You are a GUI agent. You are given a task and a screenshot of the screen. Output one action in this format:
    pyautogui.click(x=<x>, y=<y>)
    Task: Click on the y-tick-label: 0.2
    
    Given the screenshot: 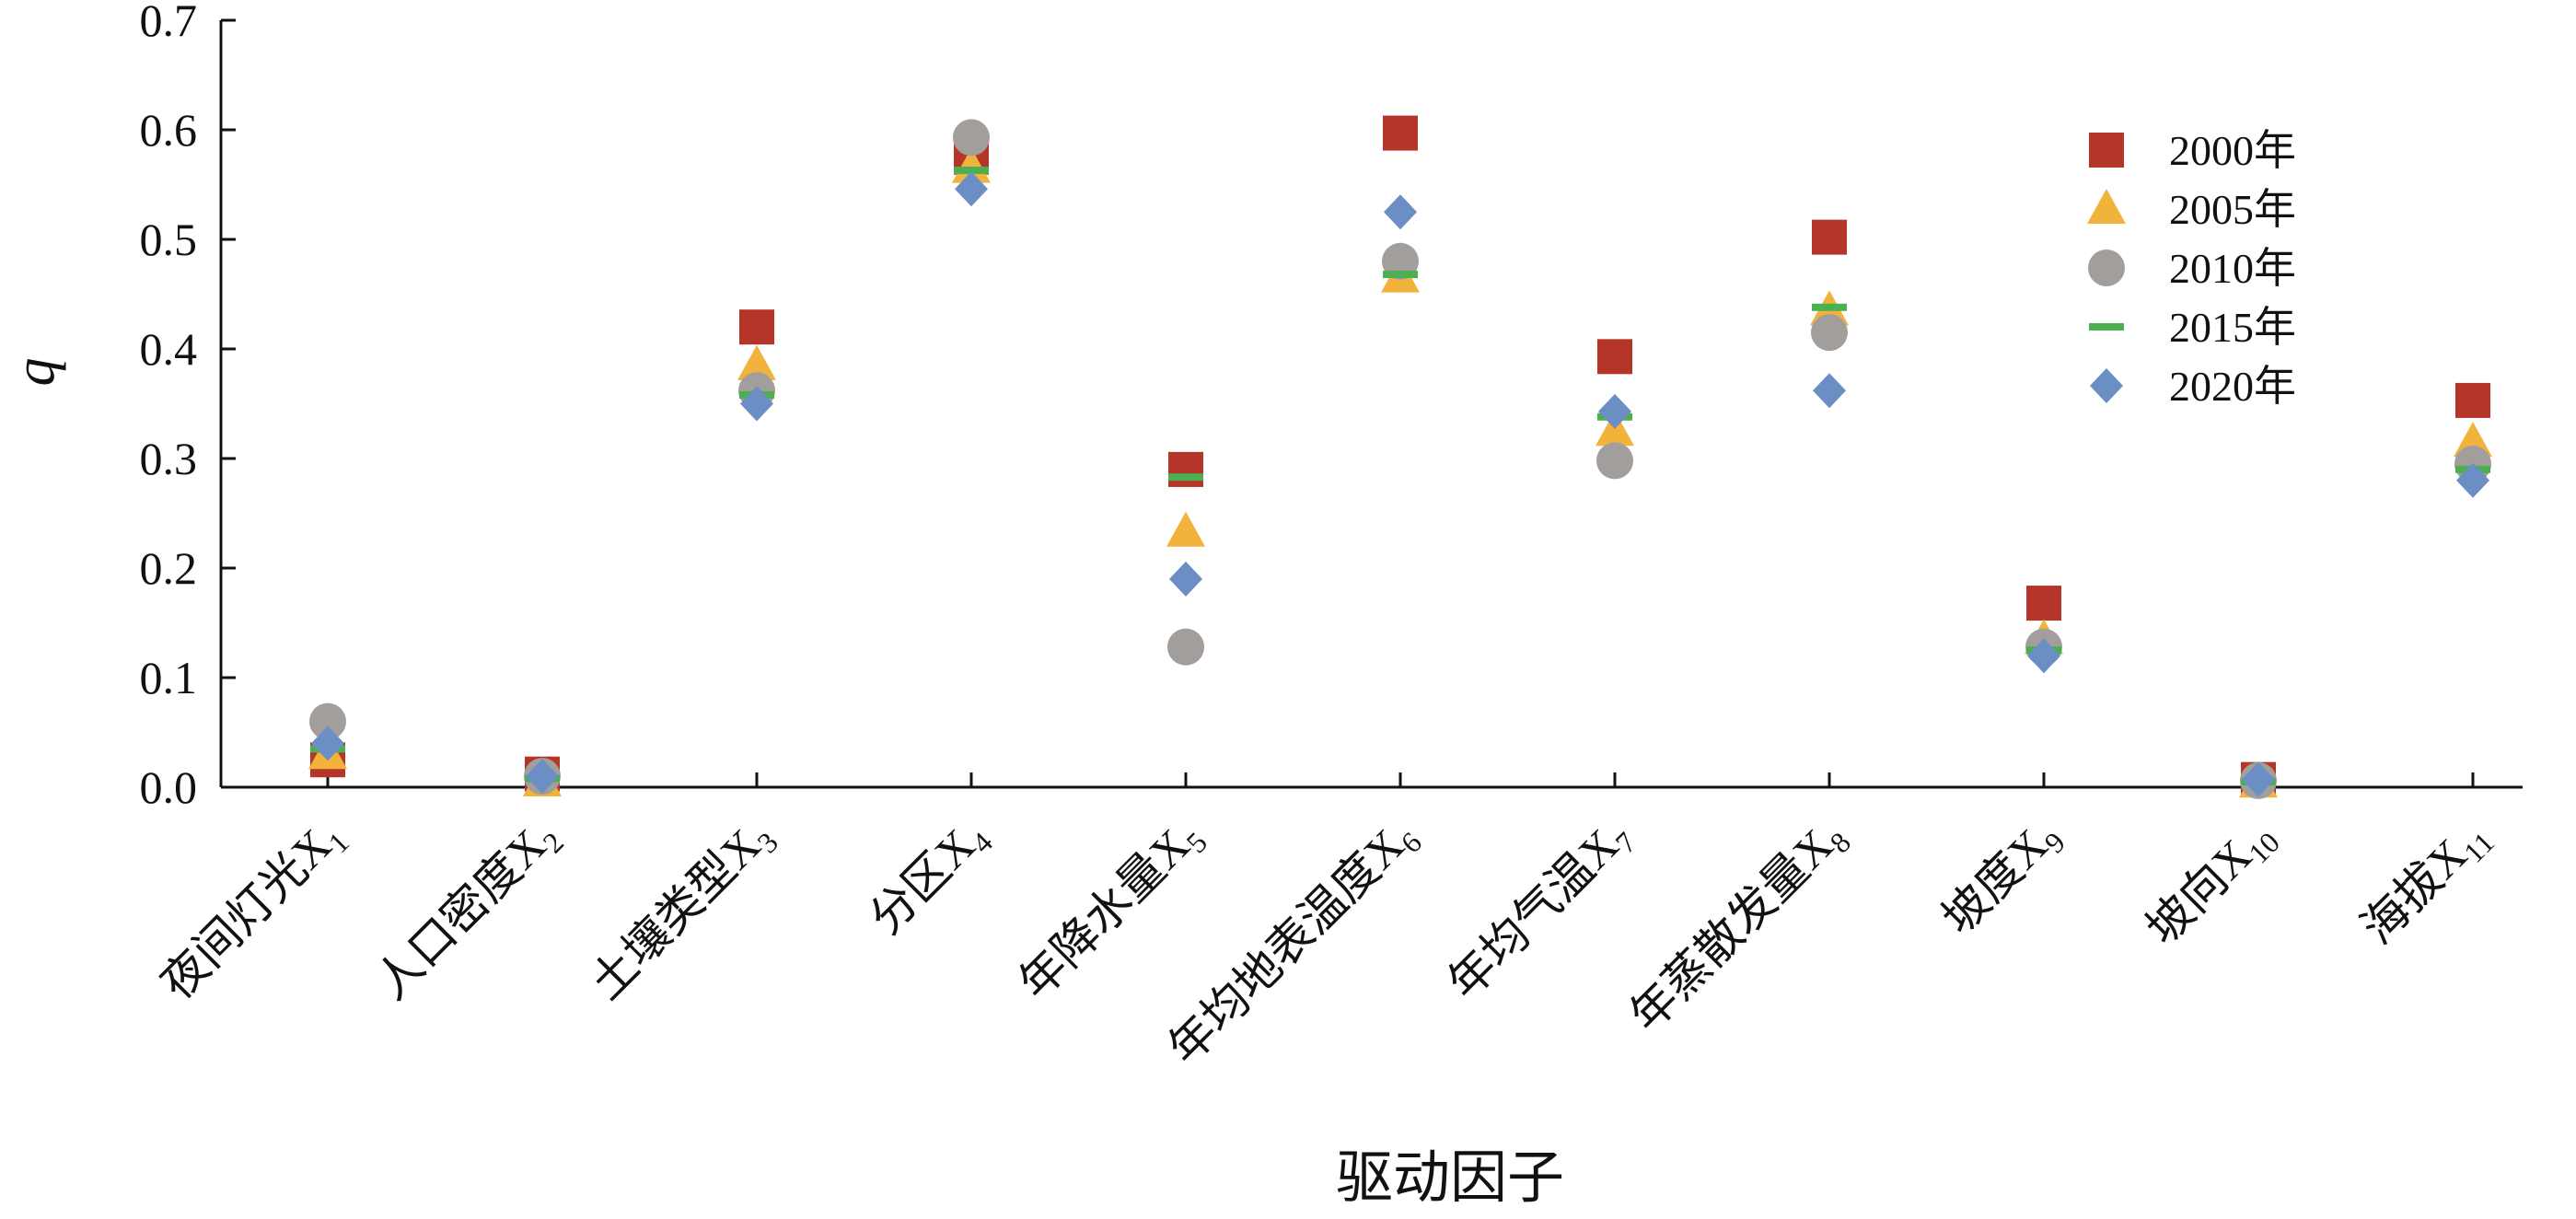 What is the action you would take?
    pyautogui.click(x=169, y=568)
    